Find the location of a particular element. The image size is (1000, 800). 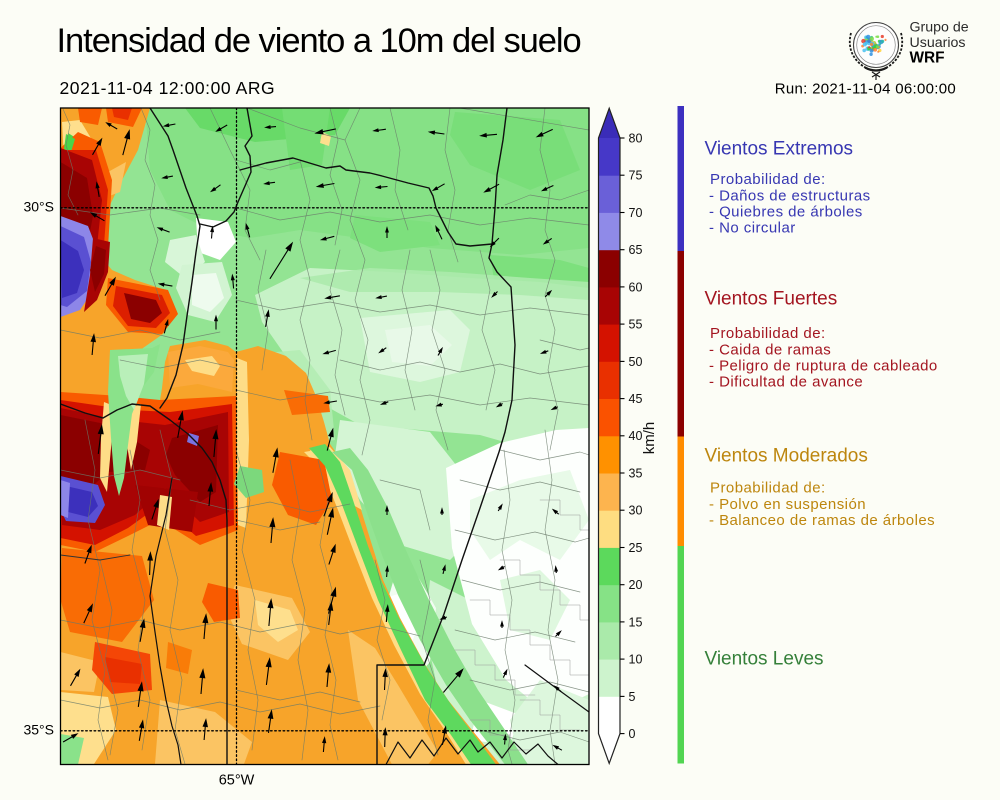

svg-text: - Polvo en suspensión is located at coordinates (787, 504).